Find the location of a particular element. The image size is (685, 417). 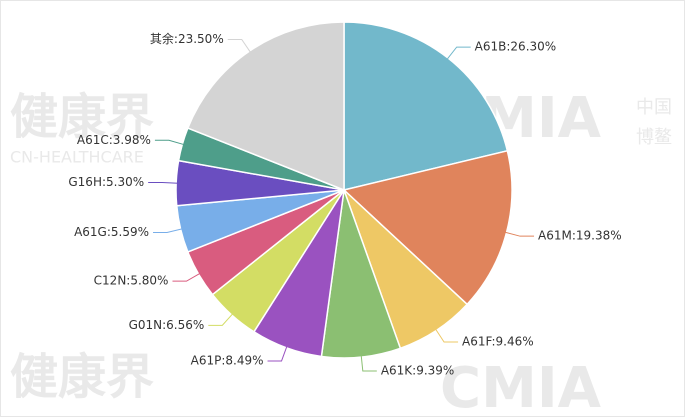

slice-label: A61M:19.38% is located at coordinates (580, 236).